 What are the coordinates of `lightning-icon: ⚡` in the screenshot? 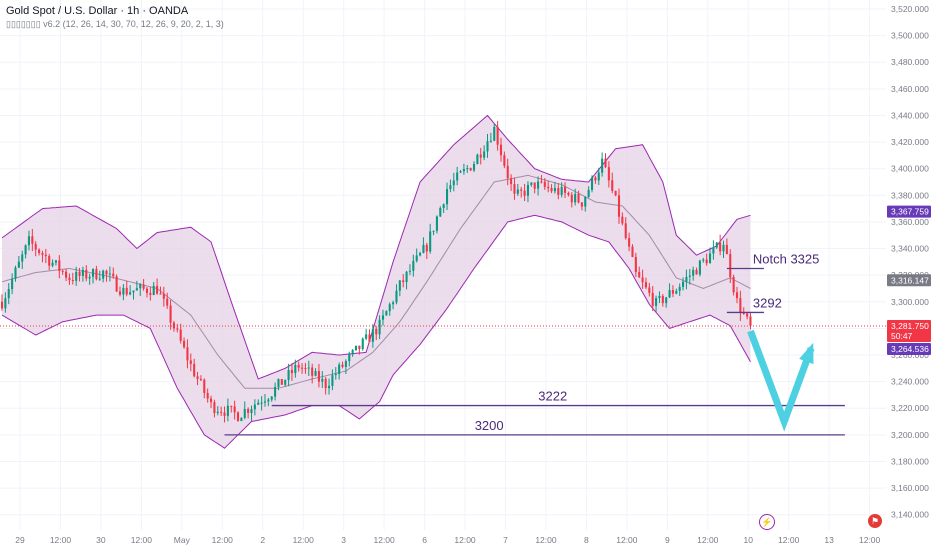 It's located at (767, 522).